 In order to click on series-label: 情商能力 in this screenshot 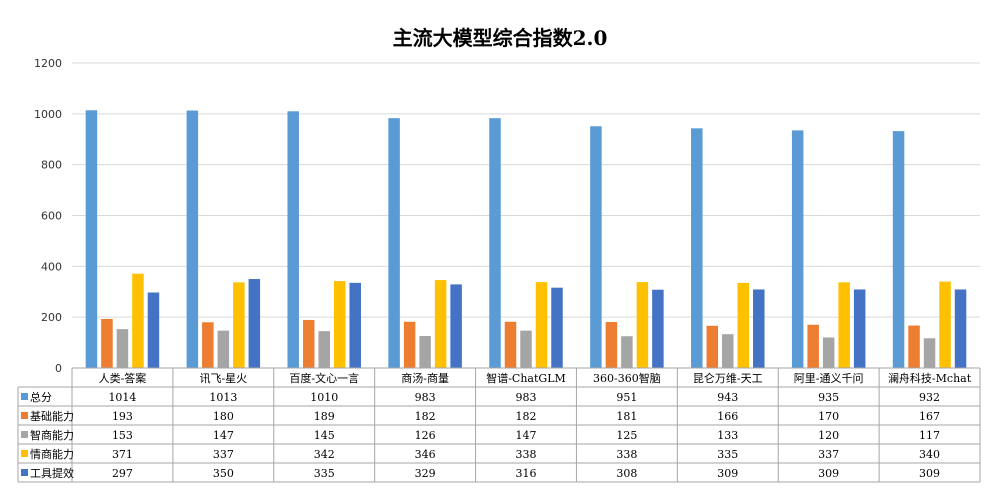, I will do `click(52, 454)`.